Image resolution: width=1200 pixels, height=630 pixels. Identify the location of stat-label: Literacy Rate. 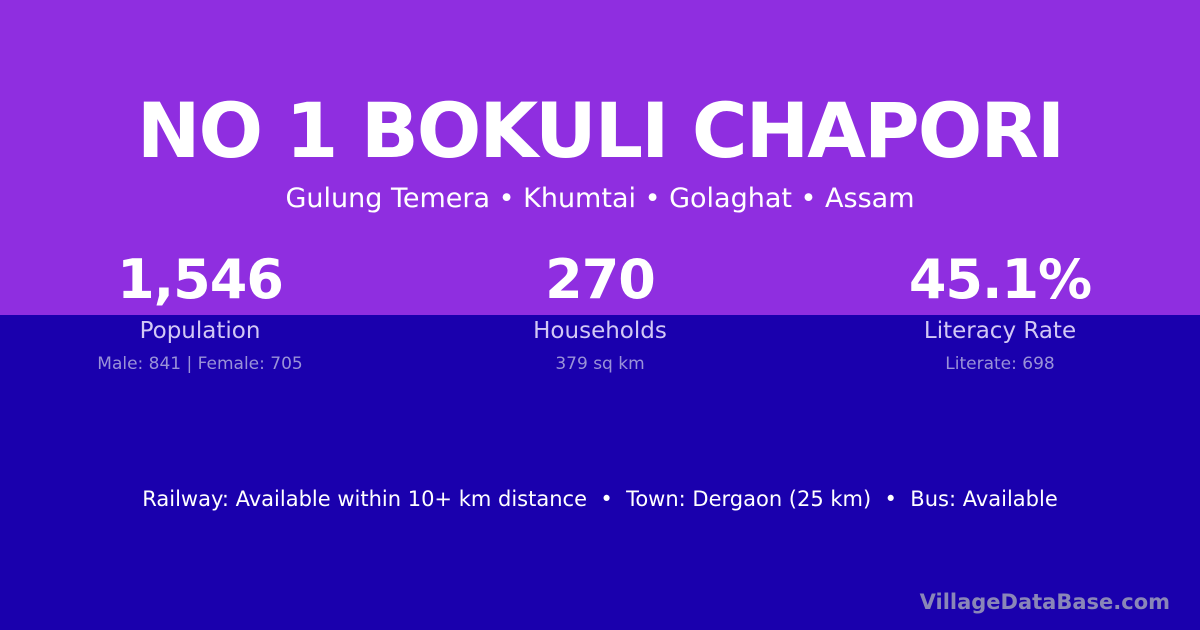
(1000, 331).